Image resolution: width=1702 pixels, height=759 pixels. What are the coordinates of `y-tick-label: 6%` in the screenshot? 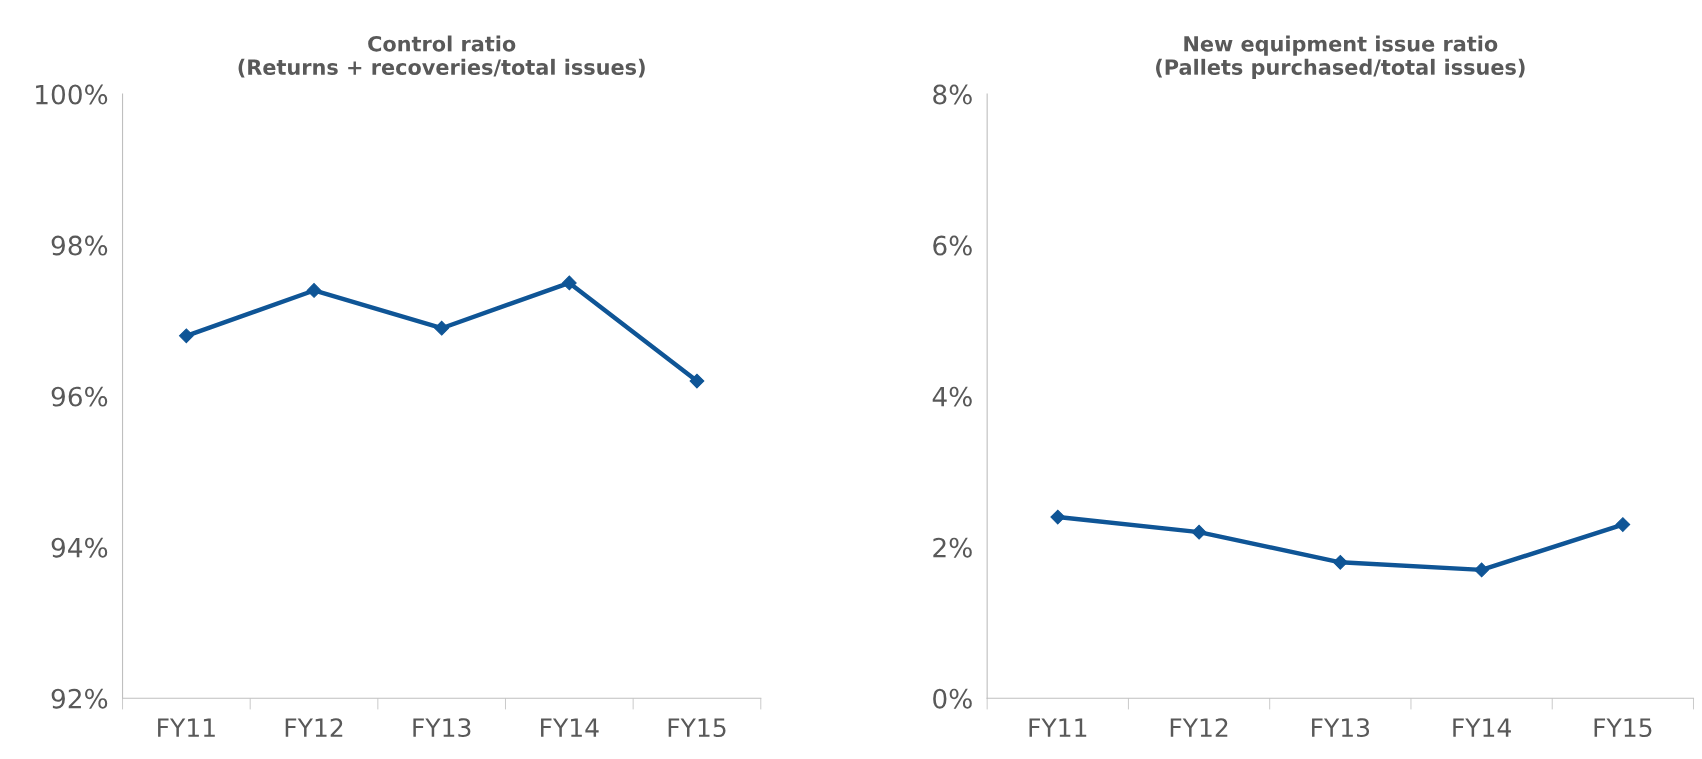 It's located at (952, 245).